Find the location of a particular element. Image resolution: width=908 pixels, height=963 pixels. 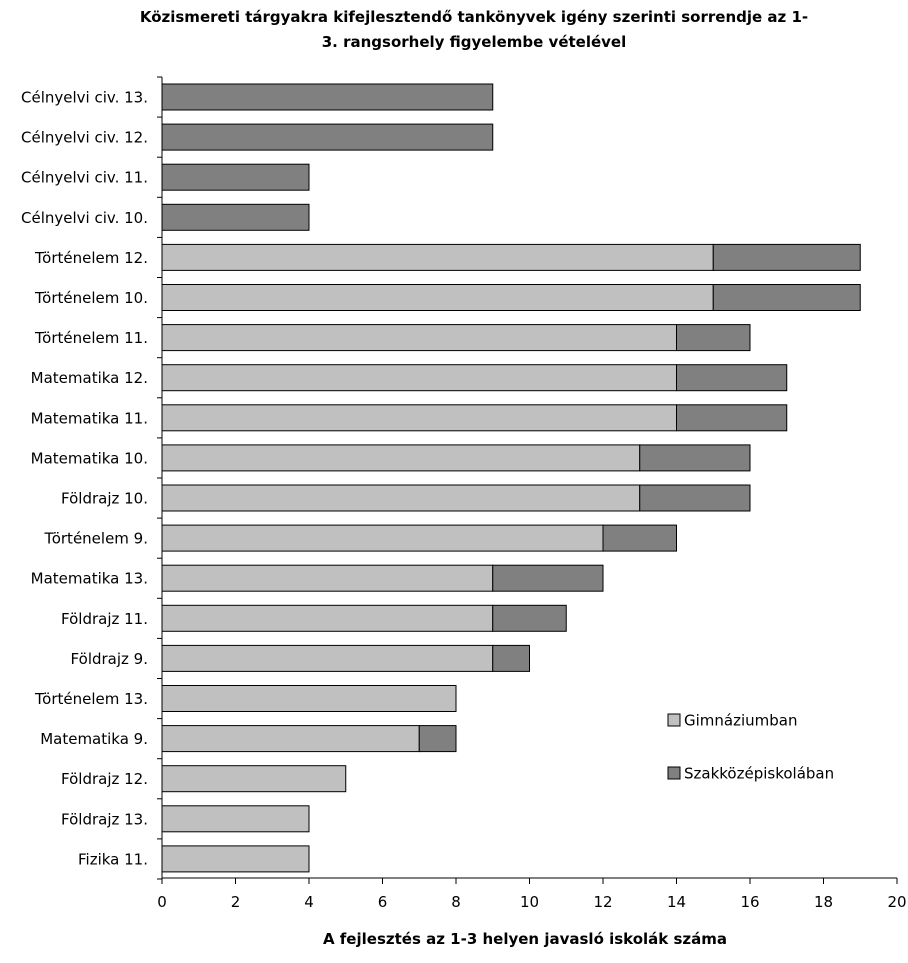

category-label: Matematika 13. is located at coordinates (89, 579).